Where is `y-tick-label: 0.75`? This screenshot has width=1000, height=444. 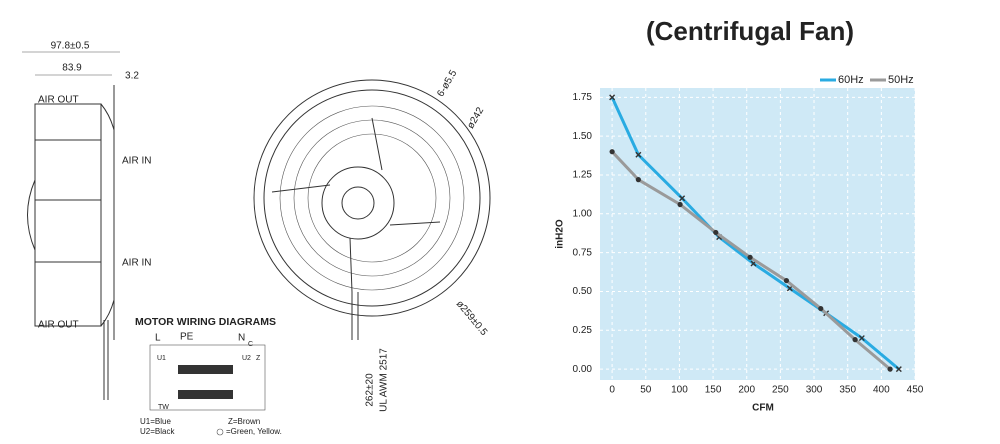 y-tick-label: 0.75 is located at coordinates (583, 252).